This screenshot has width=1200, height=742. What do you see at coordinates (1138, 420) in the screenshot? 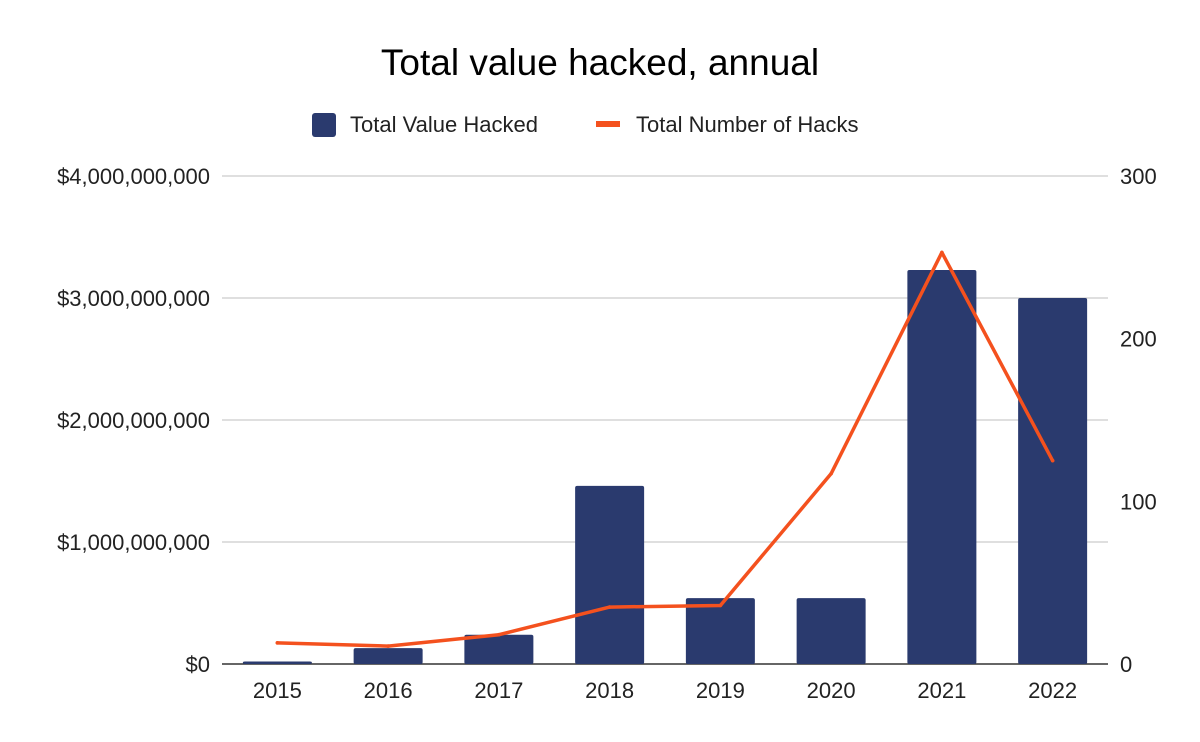
I see `y-axis-right: 0 100 200 300` at bounding box center [1138, 420].